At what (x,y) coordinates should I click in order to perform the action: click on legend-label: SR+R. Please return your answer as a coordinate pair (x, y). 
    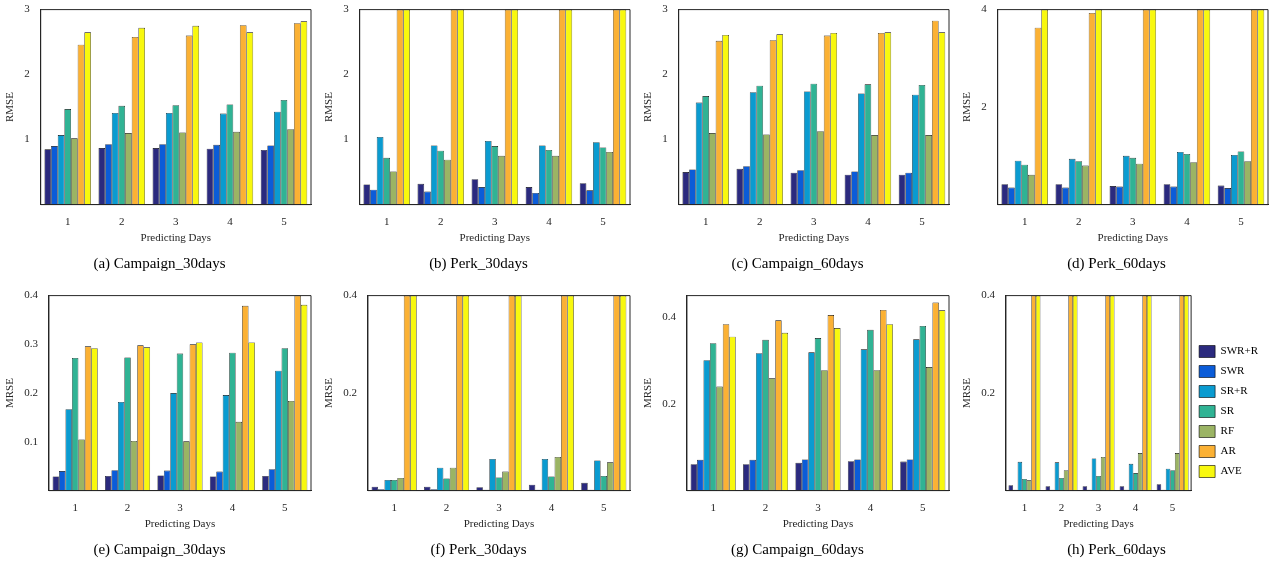
    Looking at the image, I should click on (1234, 390).